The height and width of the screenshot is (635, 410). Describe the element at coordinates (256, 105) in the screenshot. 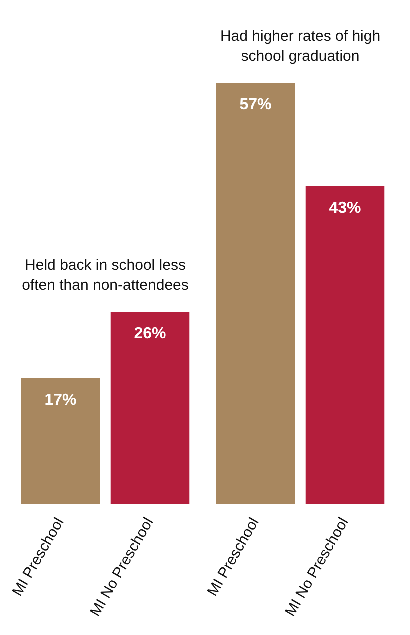

I see `data-label: 57%` at that location.